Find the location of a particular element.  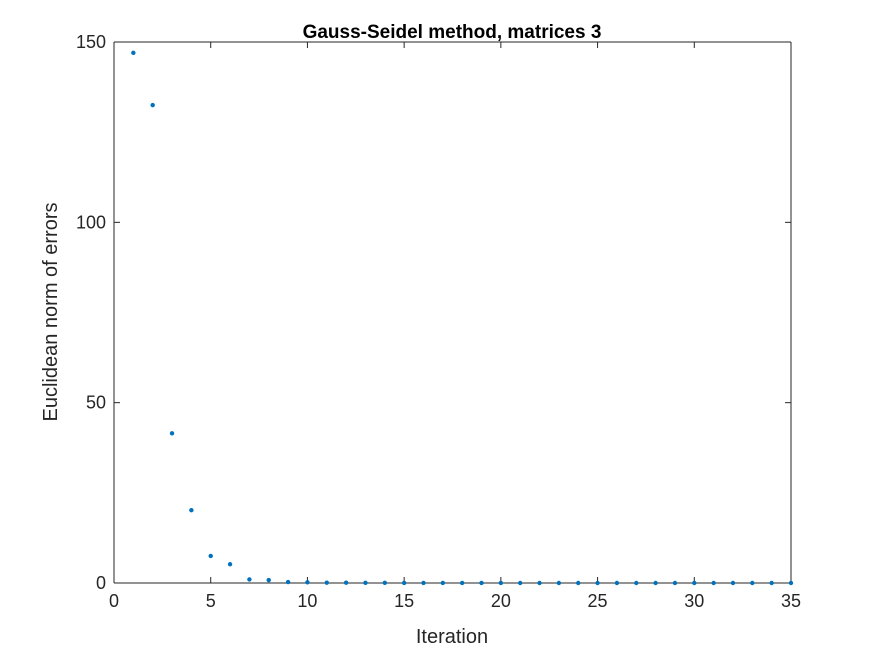

y-axis-label: Euclidean norm of errors is located at coordinates (51, 312).